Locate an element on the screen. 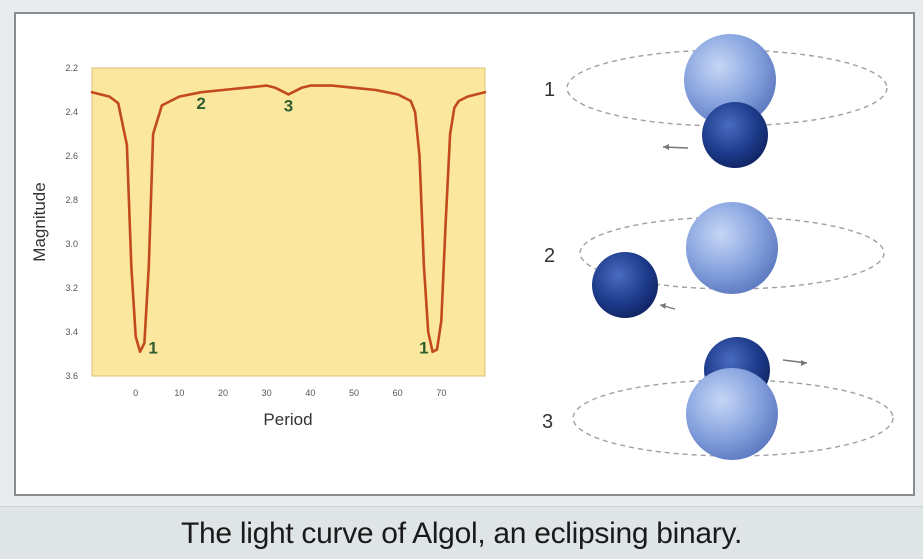 This screenshot has width=923, height=559. y-axis-title: Magnitude is located at coordinates (39, 221).